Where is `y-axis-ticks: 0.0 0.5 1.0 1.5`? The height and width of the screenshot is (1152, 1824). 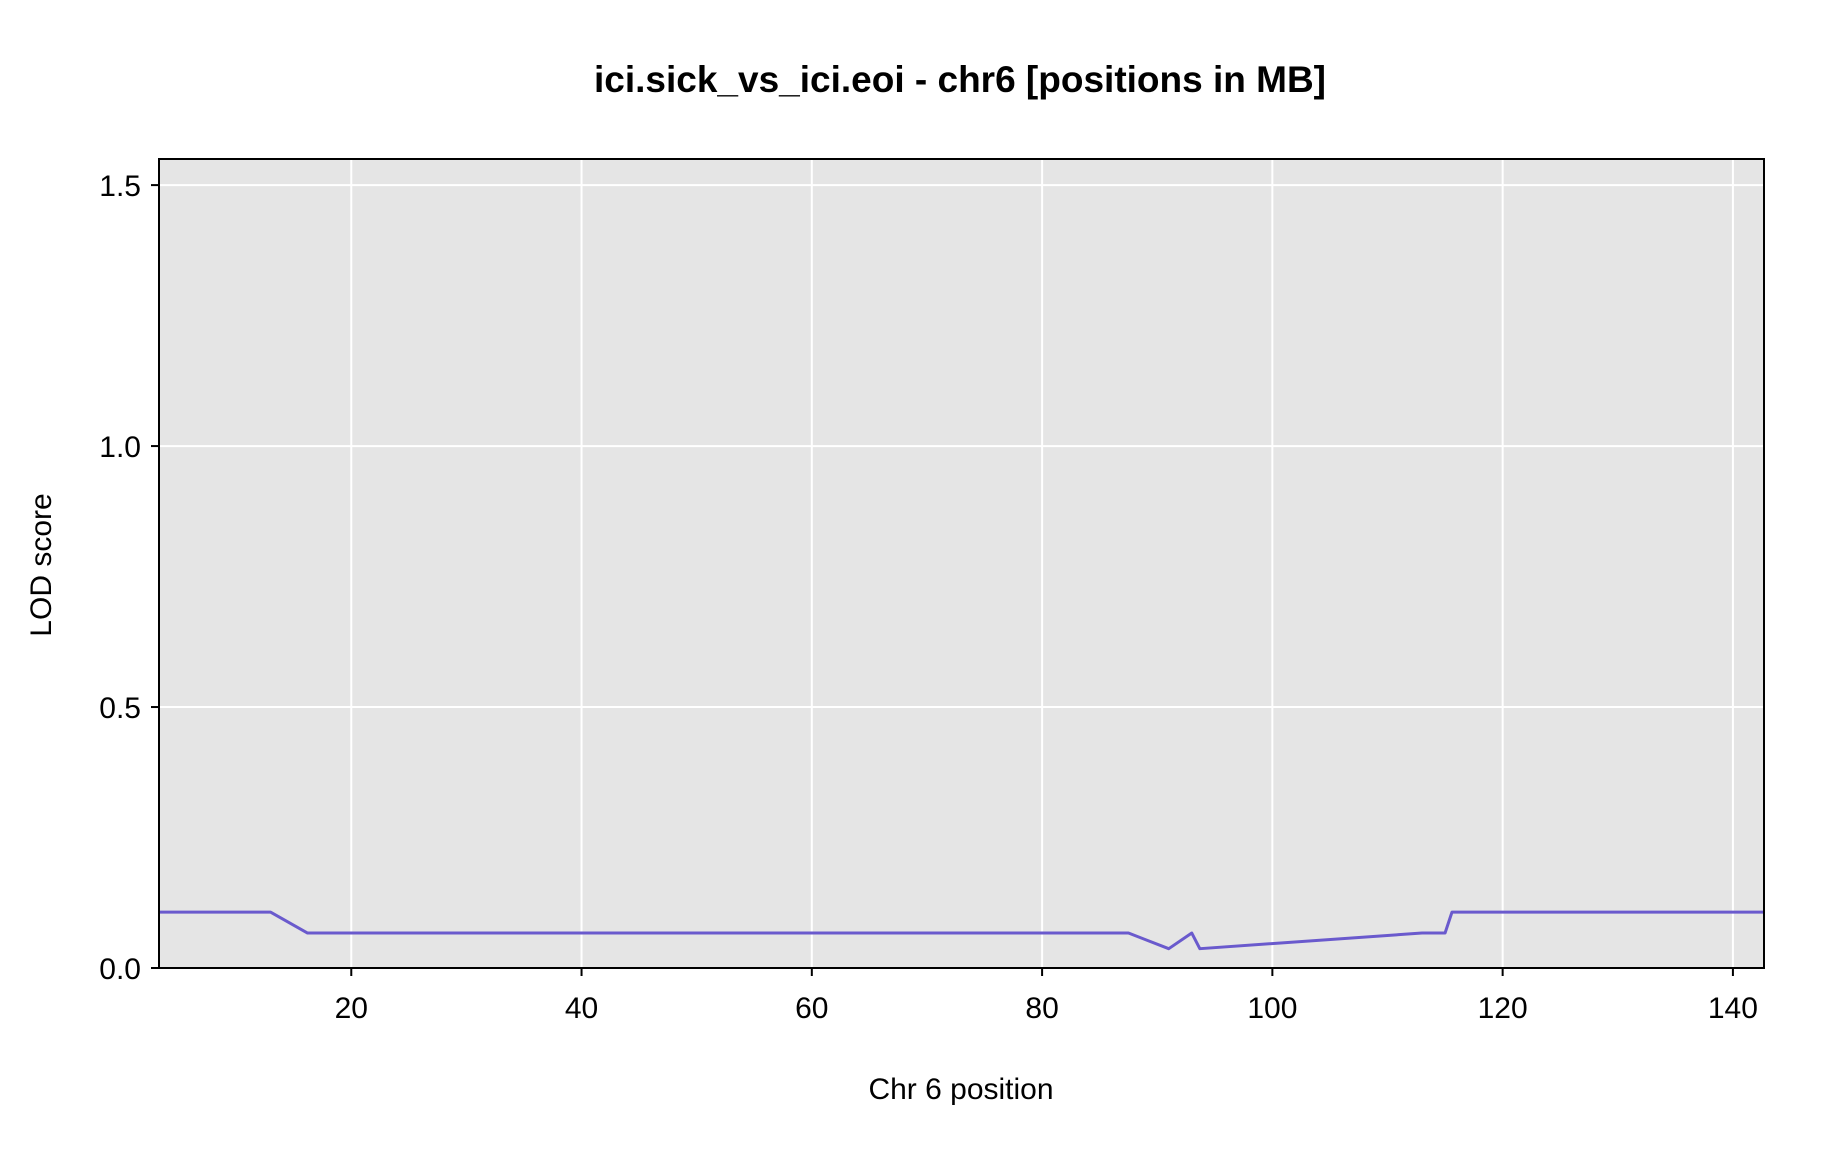
y-axis-ticks: 0.0 0.5 1.0 1.5 is located at coordinates (129, 578).